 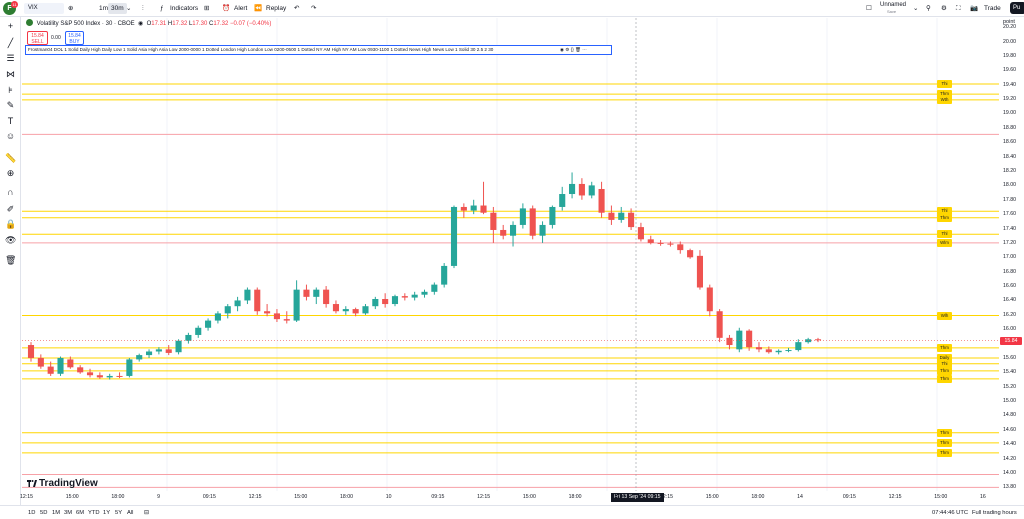 I want to click on patterns-icon: ⋈, so click(x=10, y=74).